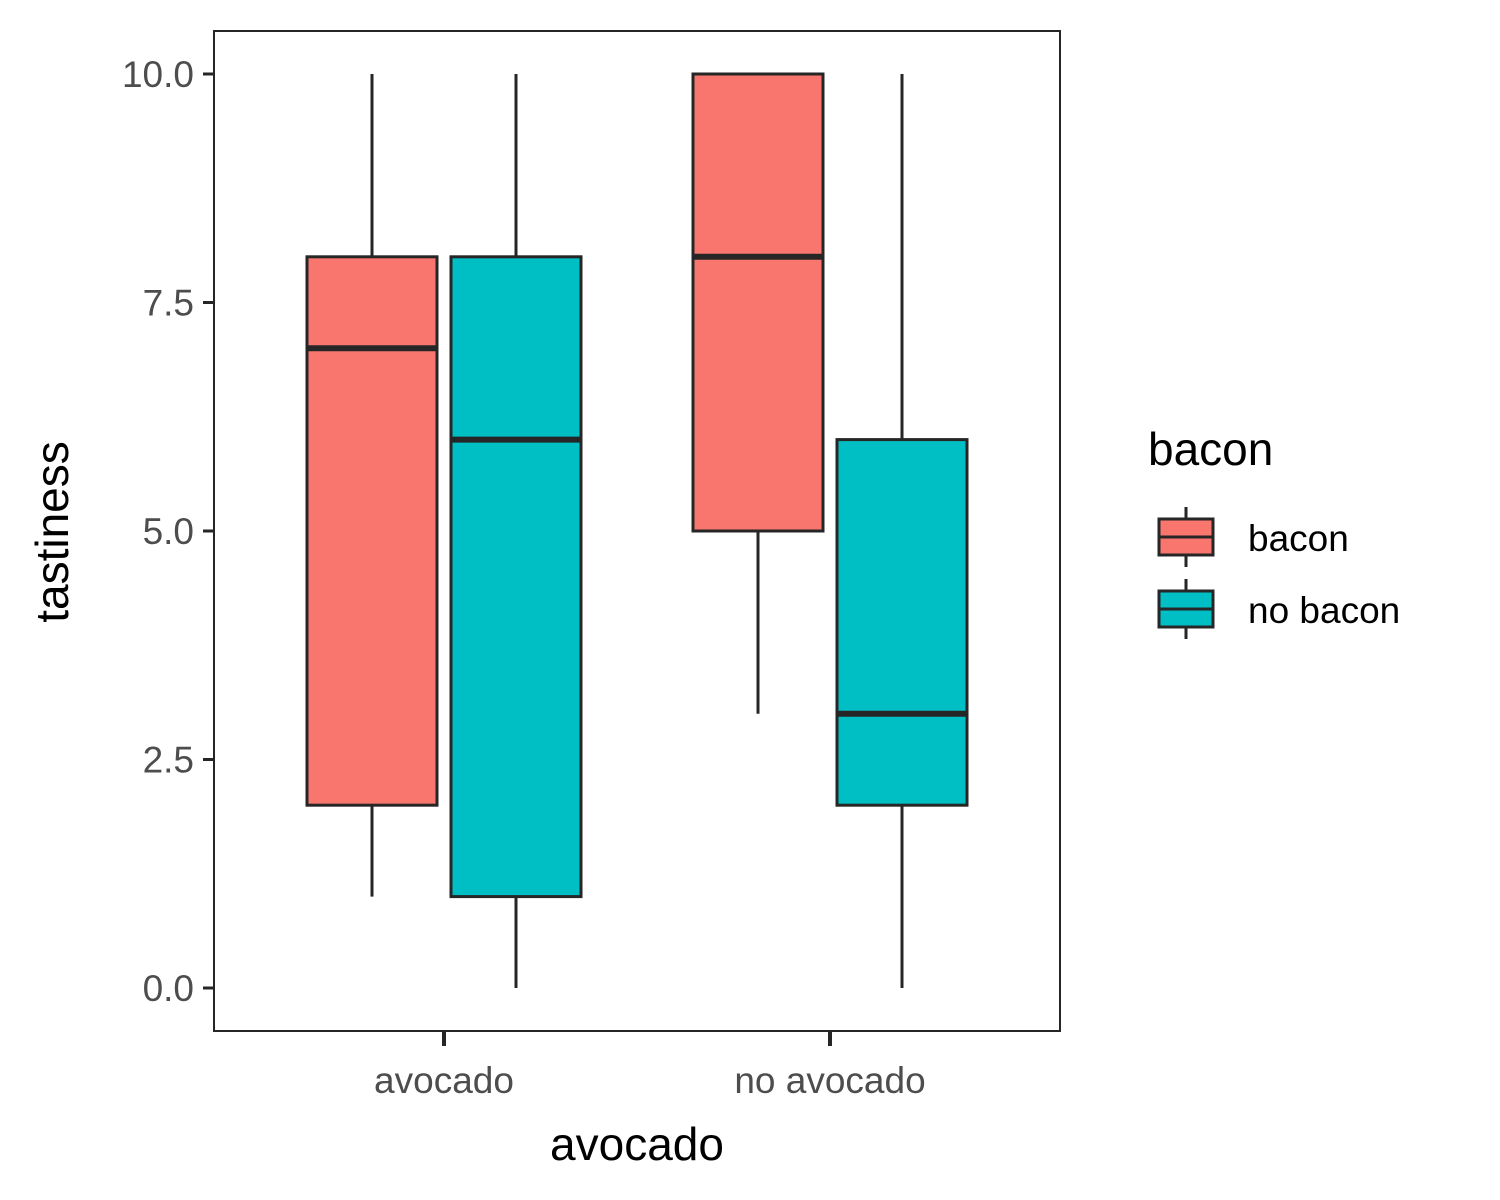  Describe the element at coordinates (158, 74) in the screenshot. I see `y-tick-label: 10.0` at that location.